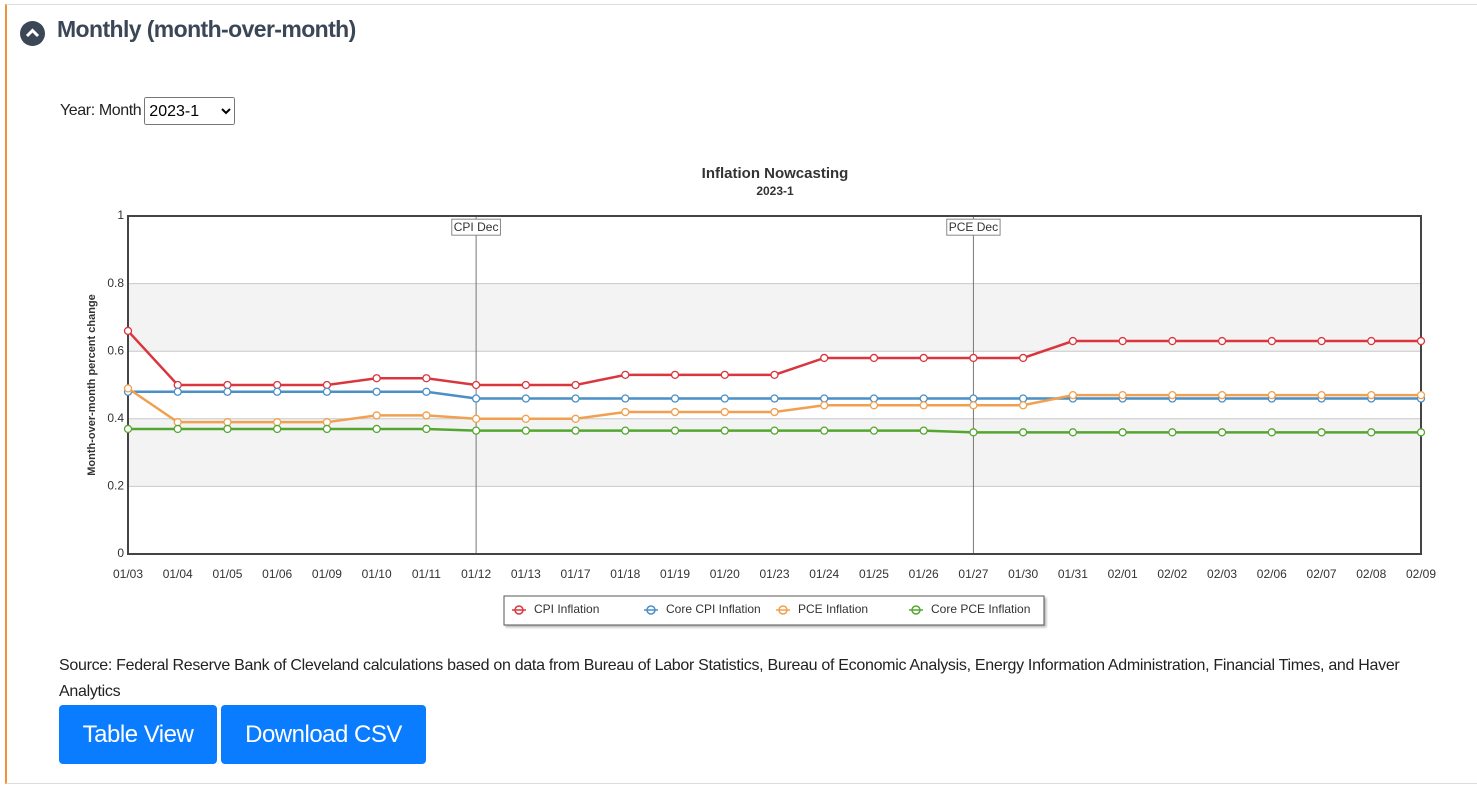 The width and height of the screenshot is (1477, 790). I want to click on x-tick-label: 01/12, so click(476, 574).